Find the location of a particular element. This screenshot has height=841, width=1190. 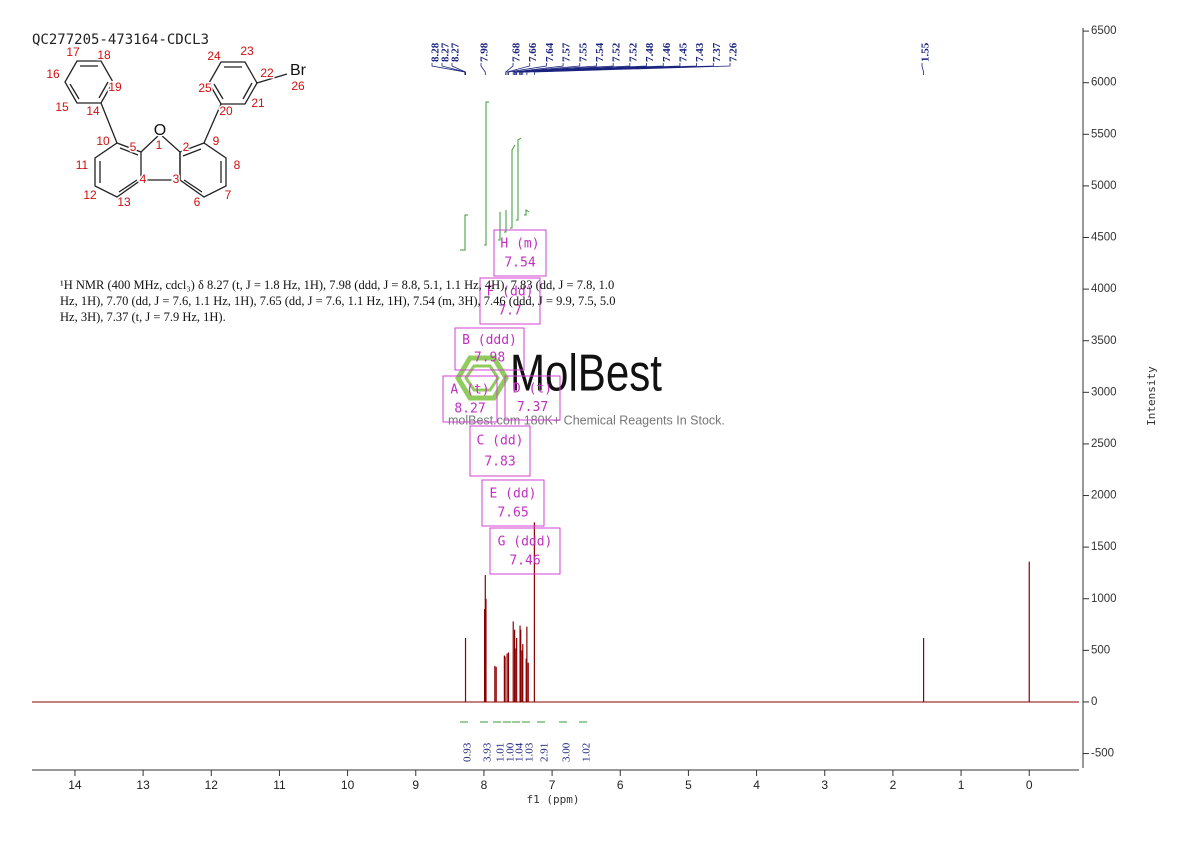

multiplet-label: E (dd) is located at coordinates (513, 493).